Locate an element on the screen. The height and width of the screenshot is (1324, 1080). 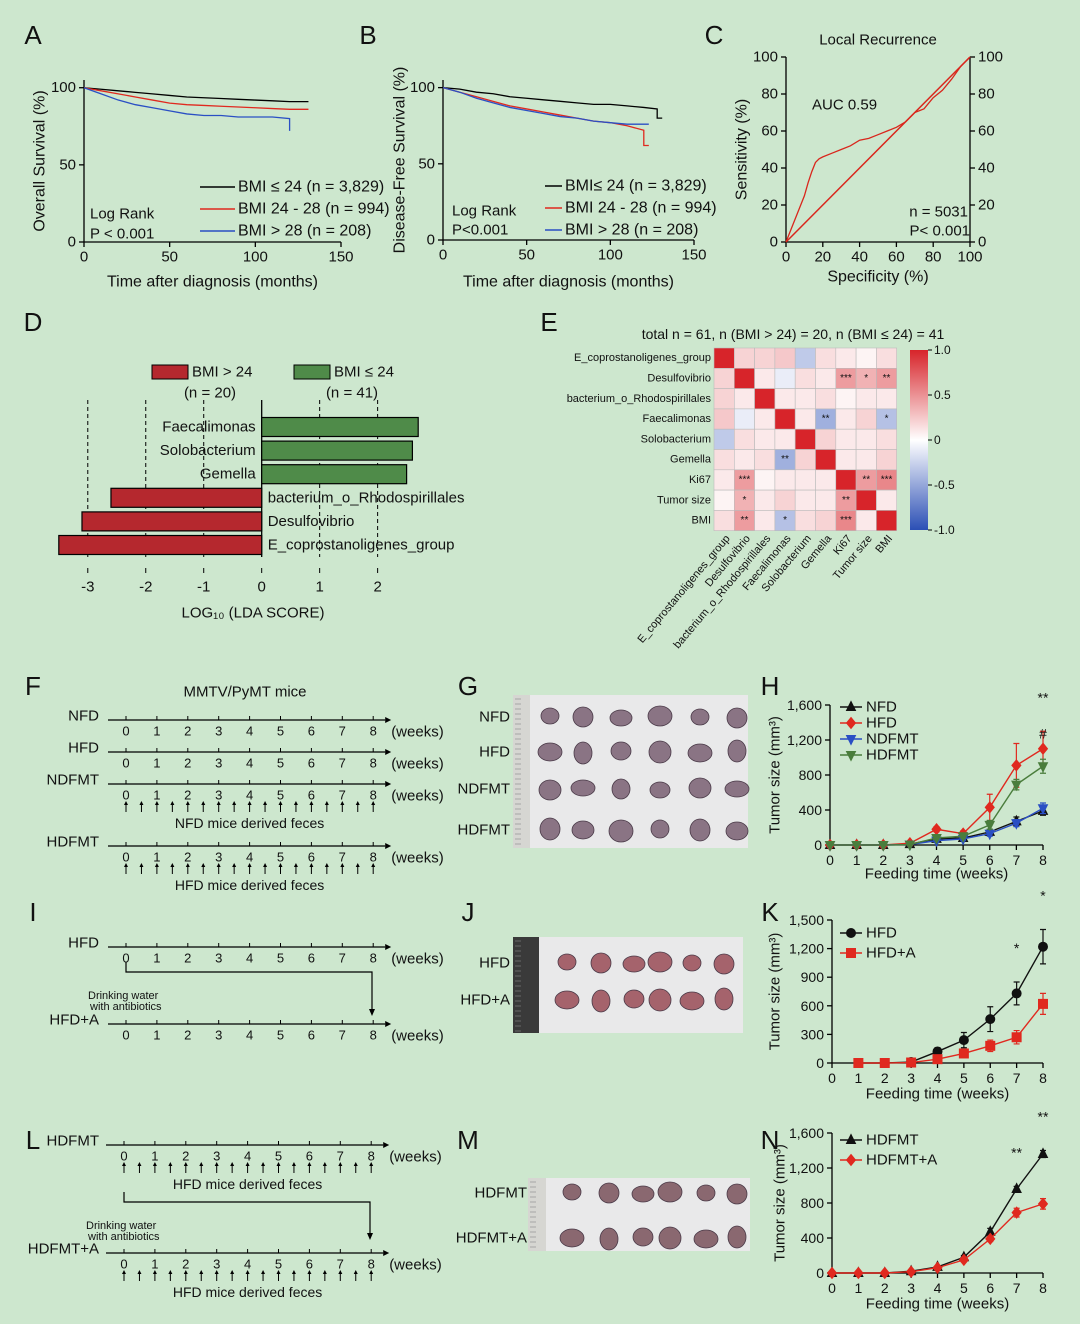
annotation: P<0.001 is located at coordinates (480, 230).